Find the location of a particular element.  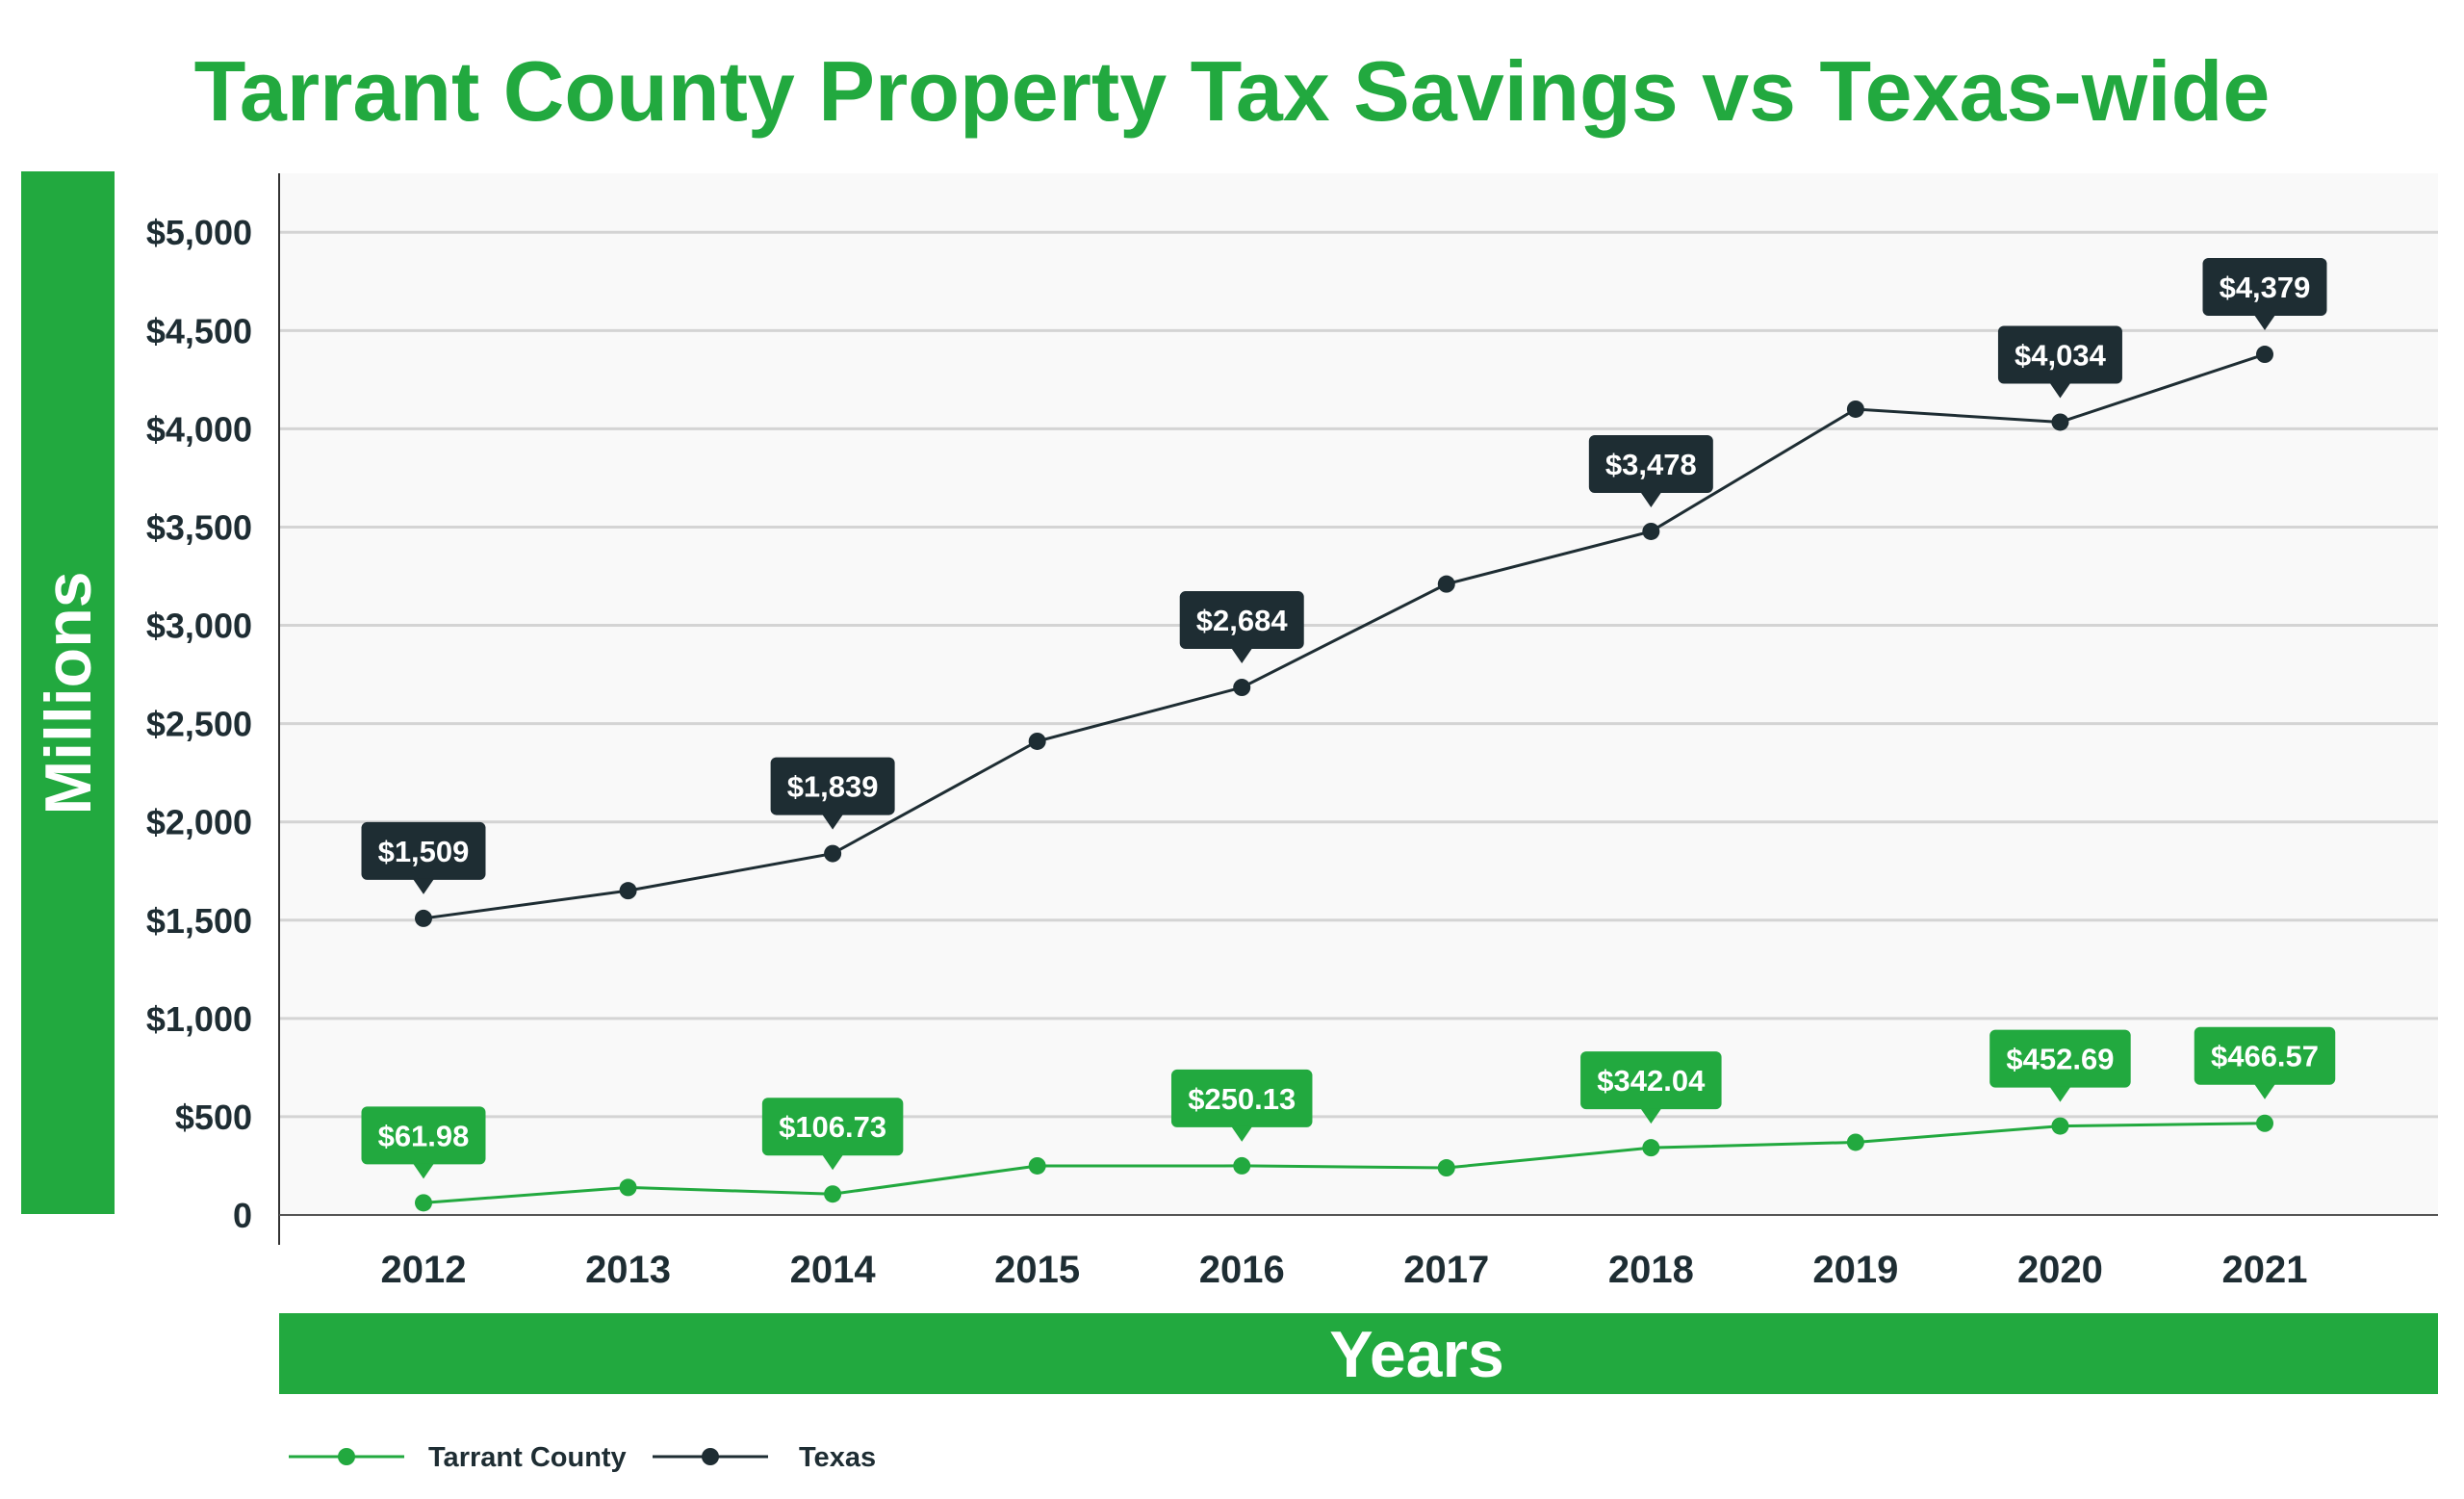

y-tick-label: $3,000 is located at coordinates (199, 626).